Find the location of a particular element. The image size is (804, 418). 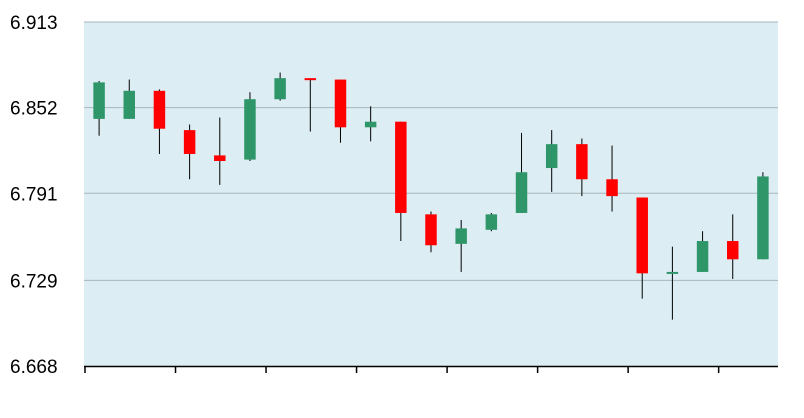

y-axis-labels: 6.913 6.852 6.791 6.729 6.668 is located at coordinates (34, 195).